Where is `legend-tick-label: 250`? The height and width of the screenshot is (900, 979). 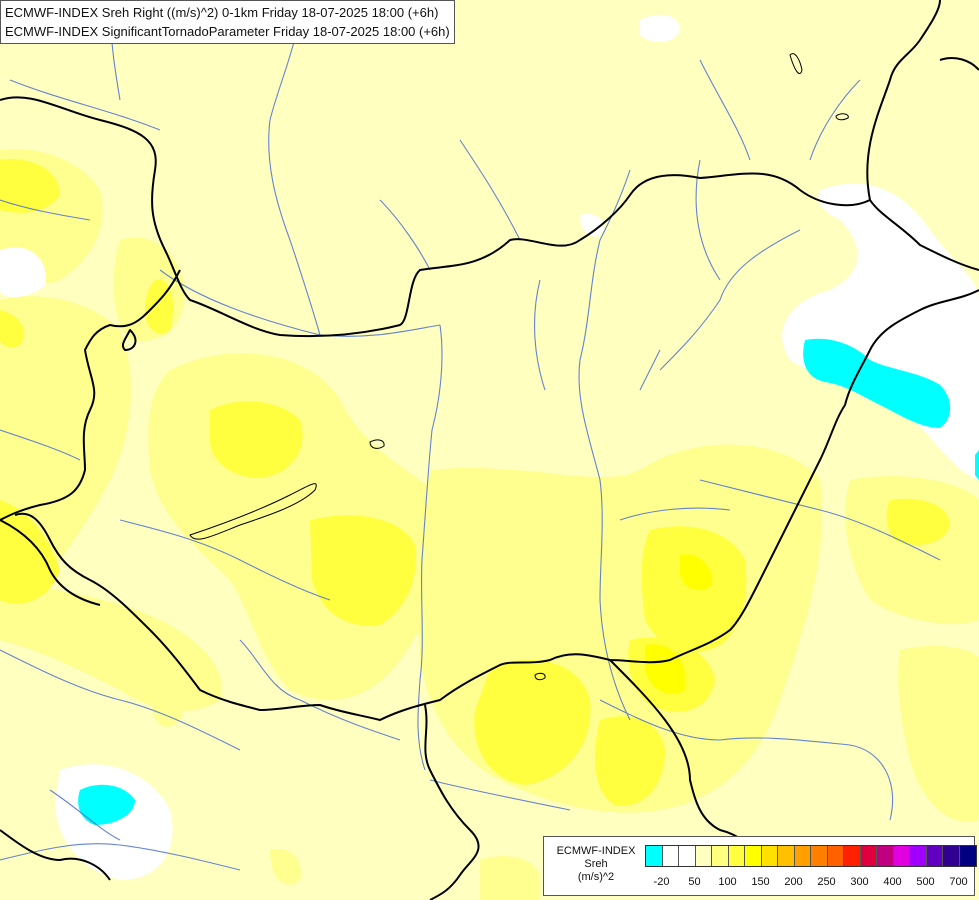 legend-tick-label: 250 is located at coordinates (826, 882).